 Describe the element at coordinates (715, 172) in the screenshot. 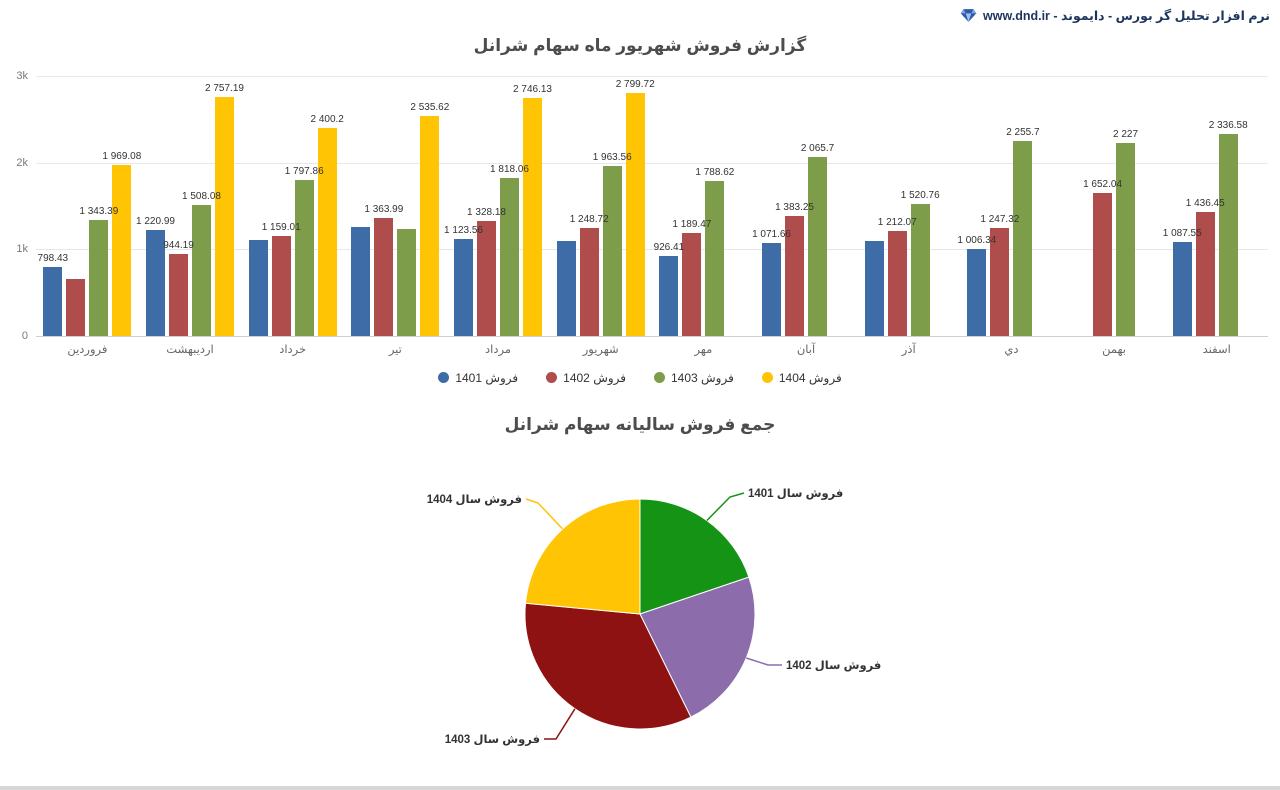

I see `bar-value-label: 1 788.62` at that location.